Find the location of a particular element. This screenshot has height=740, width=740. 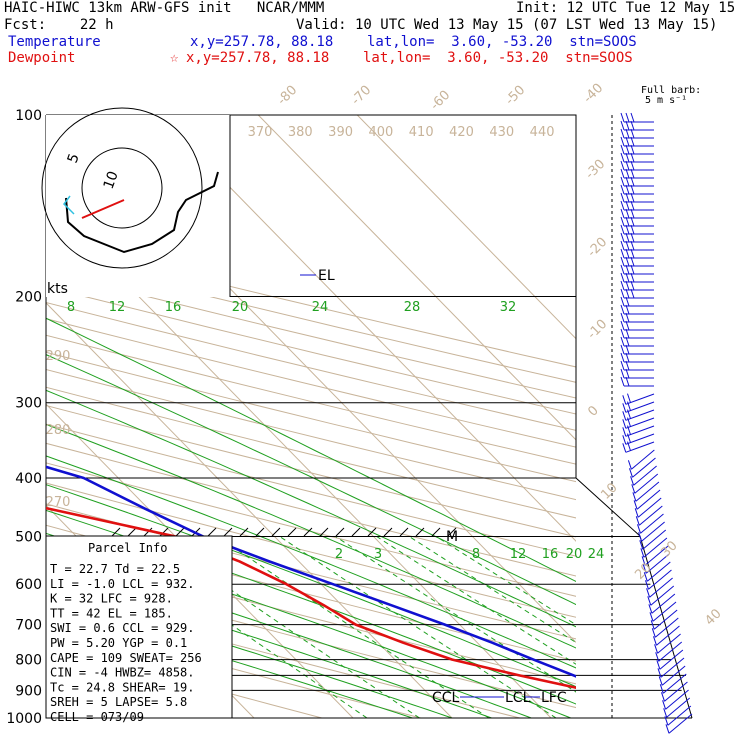

dewpoint-star-icon: ☆ is located at coordinates (174, 58).